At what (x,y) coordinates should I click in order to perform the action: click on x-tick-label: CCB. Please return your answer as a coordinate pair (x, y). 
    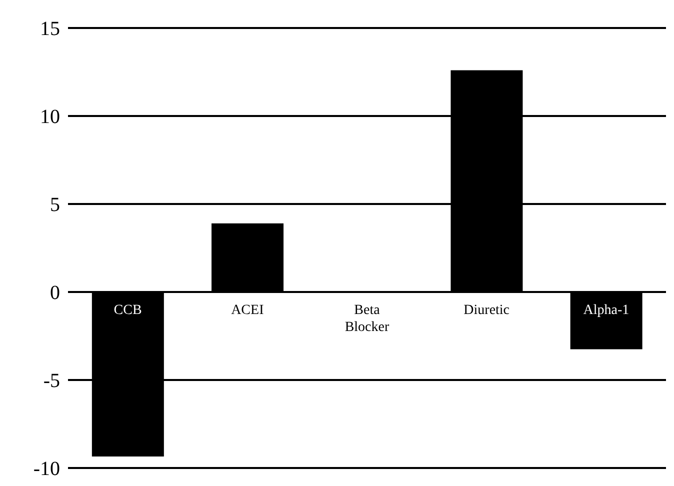
    Looking at the image, I should click on (128, 310).